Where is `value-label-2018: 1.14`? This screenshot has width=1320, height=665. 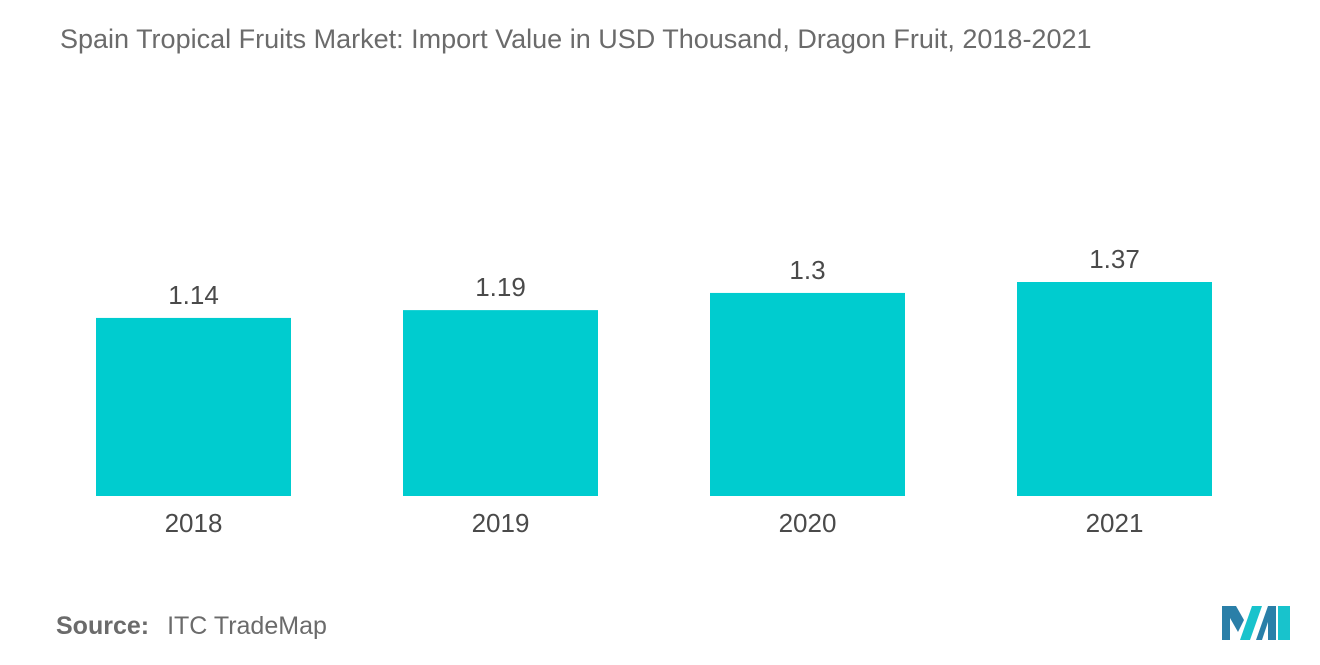
value-label-2018: 1.14 is located at coordinates (193, 295).